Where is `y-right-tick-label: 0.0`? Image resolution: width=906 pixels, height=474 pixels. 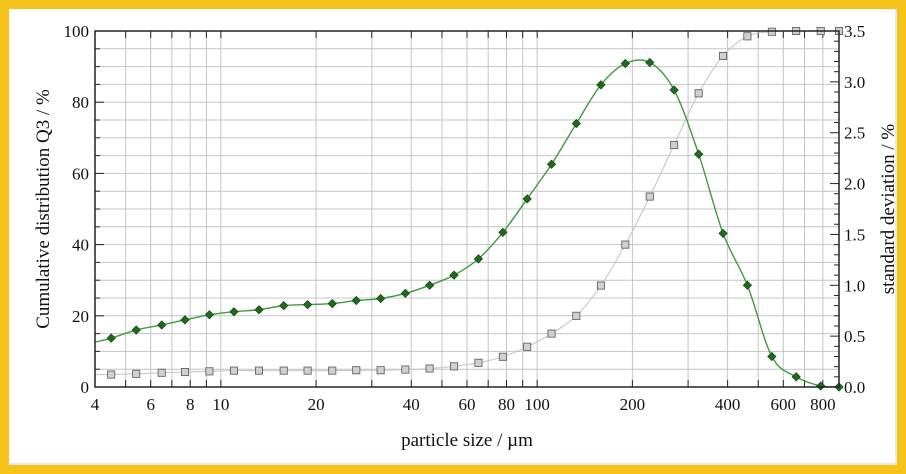 y-right-tick-label: 0.0 is located at coordinates (854, 387).